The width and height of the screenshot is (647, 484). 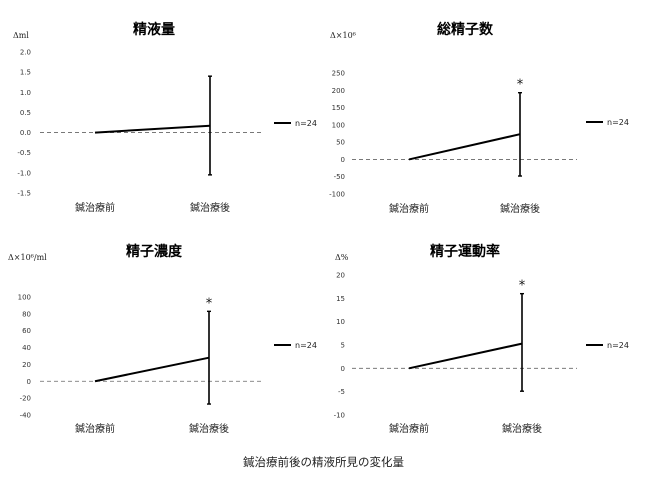 I want to click on y-tick-label: -10, so click(x=339, y=416).